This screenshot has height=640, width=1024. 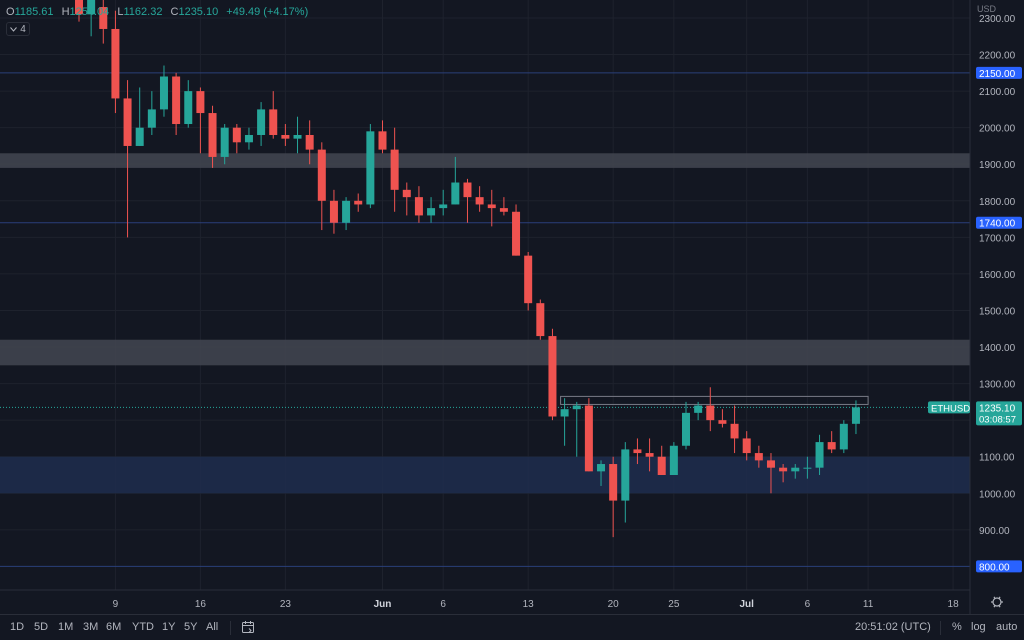 I want to click on range-1y-button: 1Y, so click(x=169, y=627).